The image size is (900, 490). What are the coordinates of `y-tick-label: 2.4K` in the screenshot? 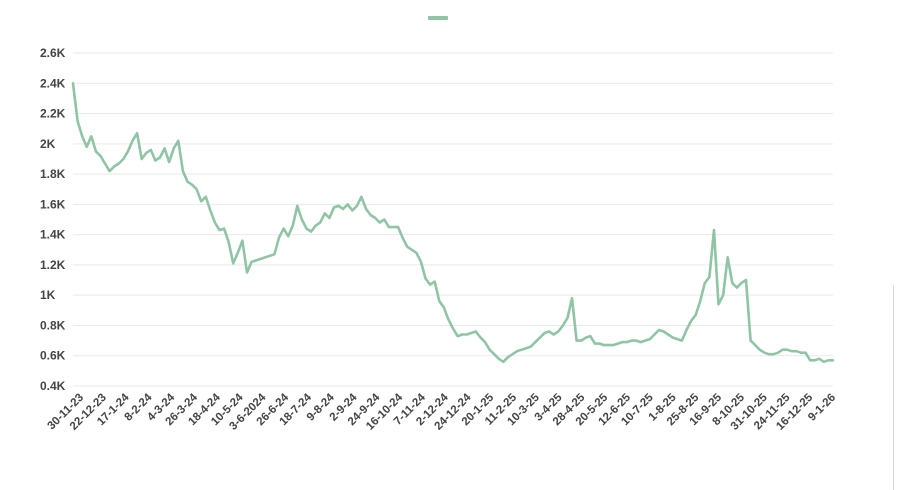 It's located at (53, 83).